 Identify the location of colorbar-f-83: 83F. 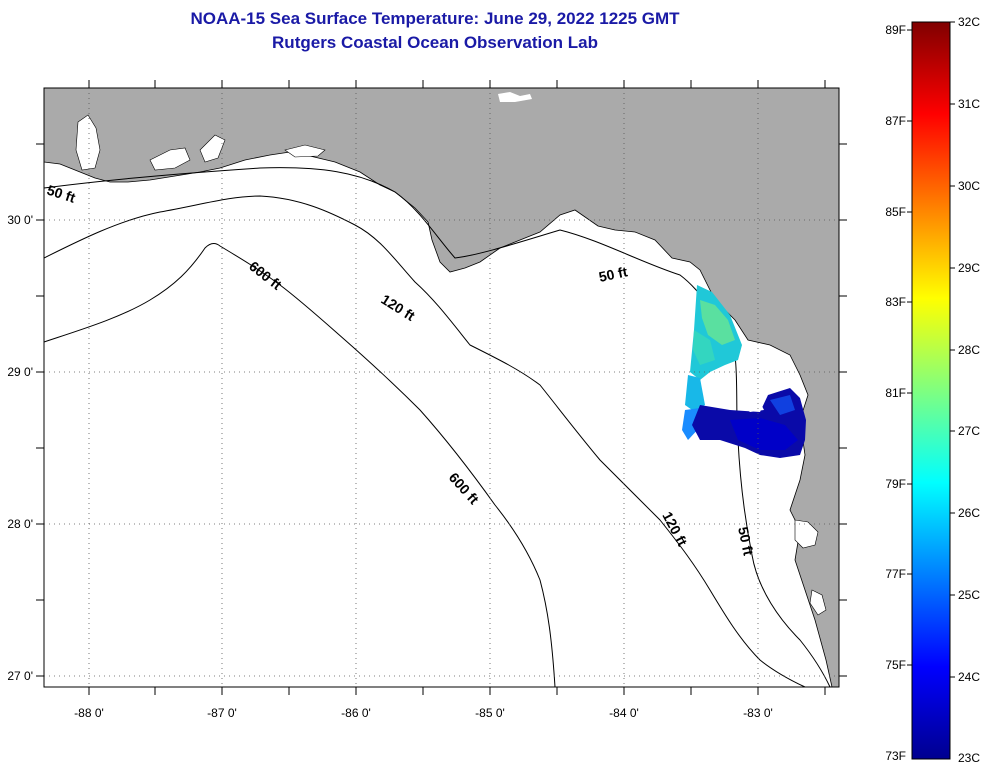
(895, 302).